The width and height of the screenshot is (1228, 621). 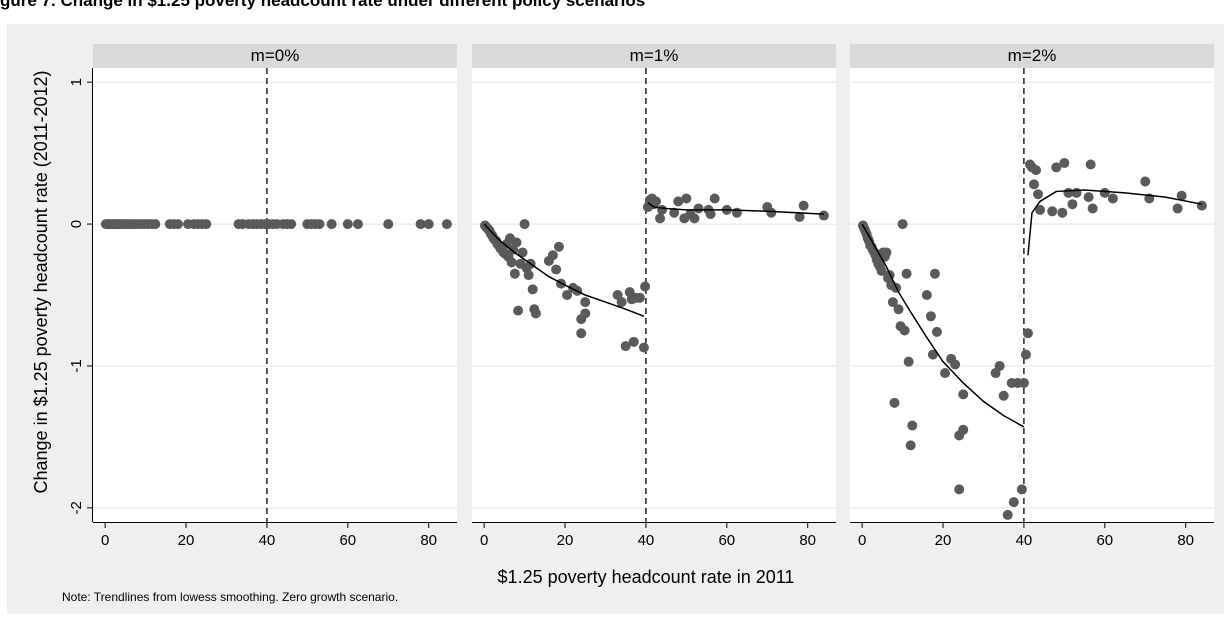 I want to click on x-tick-label: 20, so click(x=186, y=540).